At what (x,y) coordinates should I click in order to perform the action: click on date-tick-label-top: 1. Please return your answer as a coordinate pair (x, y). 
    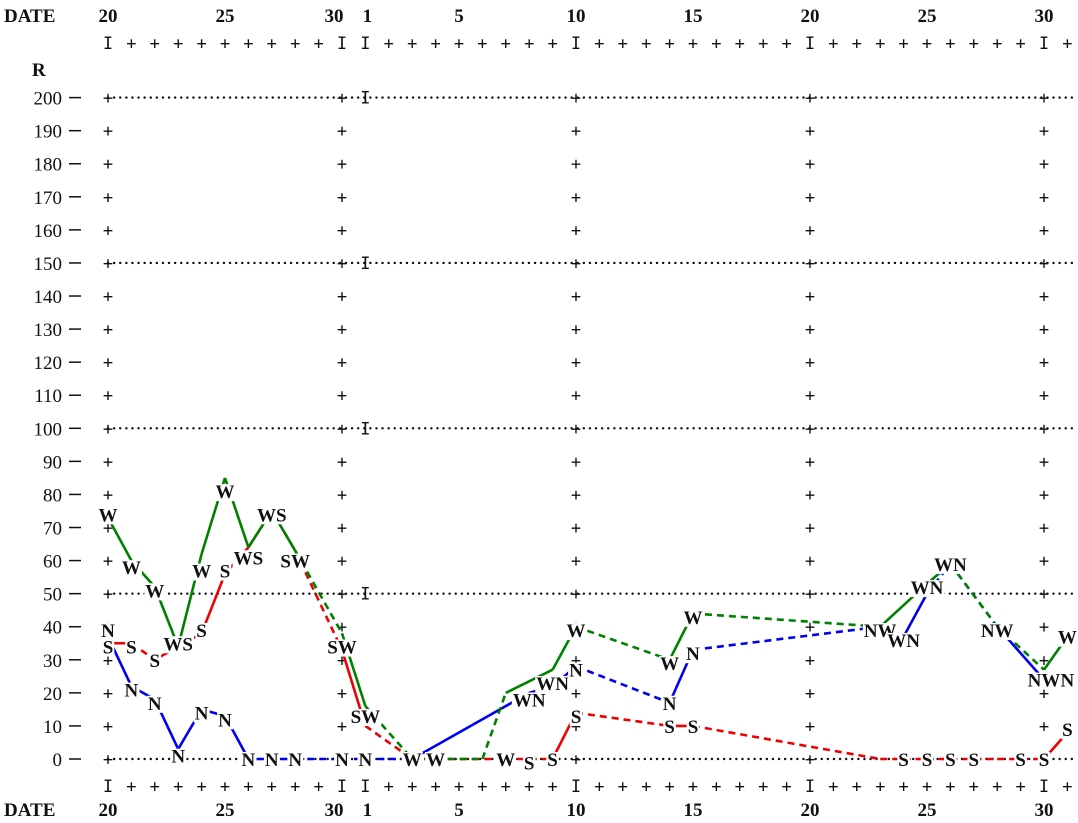
    Looking at the image, I should click on (368, 16).